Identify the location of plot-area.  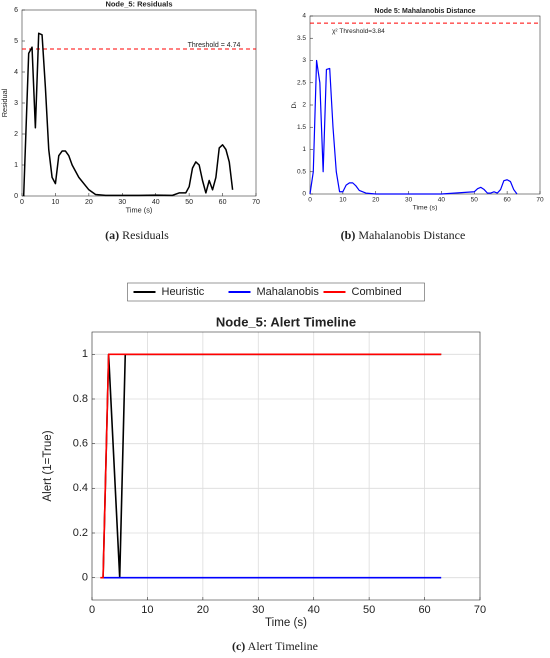
(425, 105).